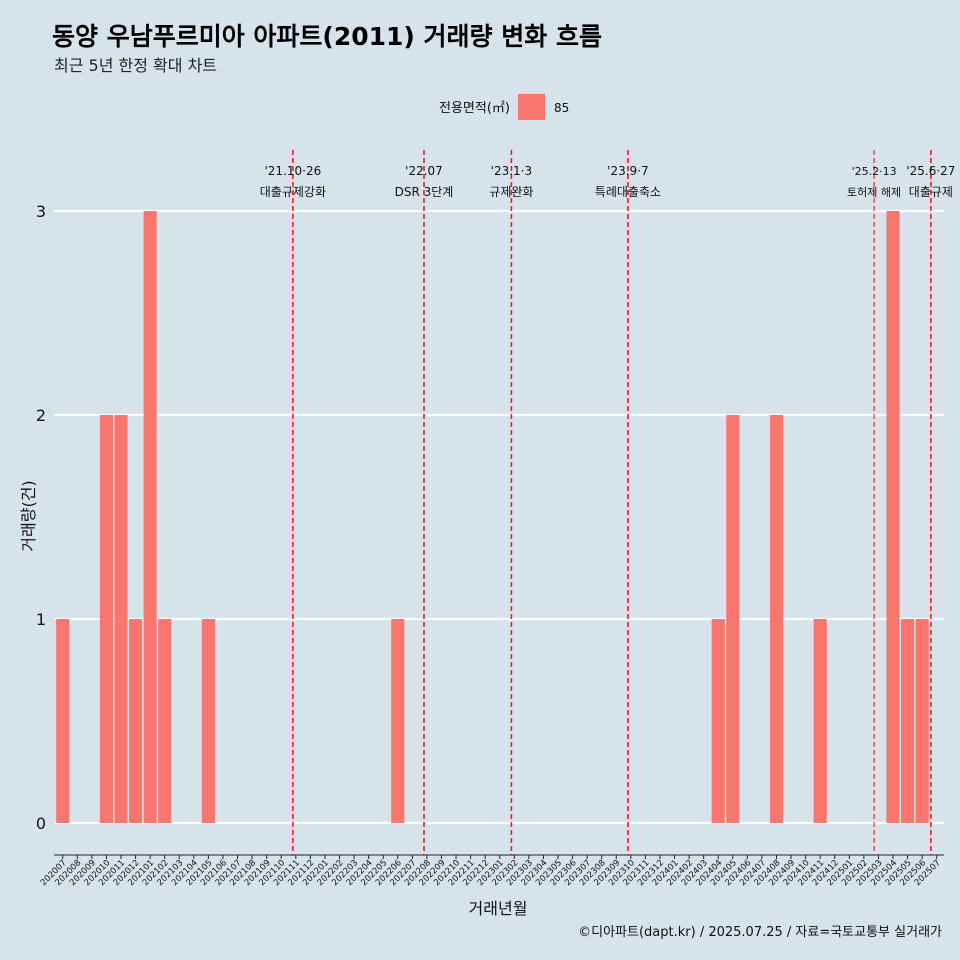 The width and height of the screenshot is (960, 960). I want to click on legend: 전용면적(㎡) 85, so click(504, 107).